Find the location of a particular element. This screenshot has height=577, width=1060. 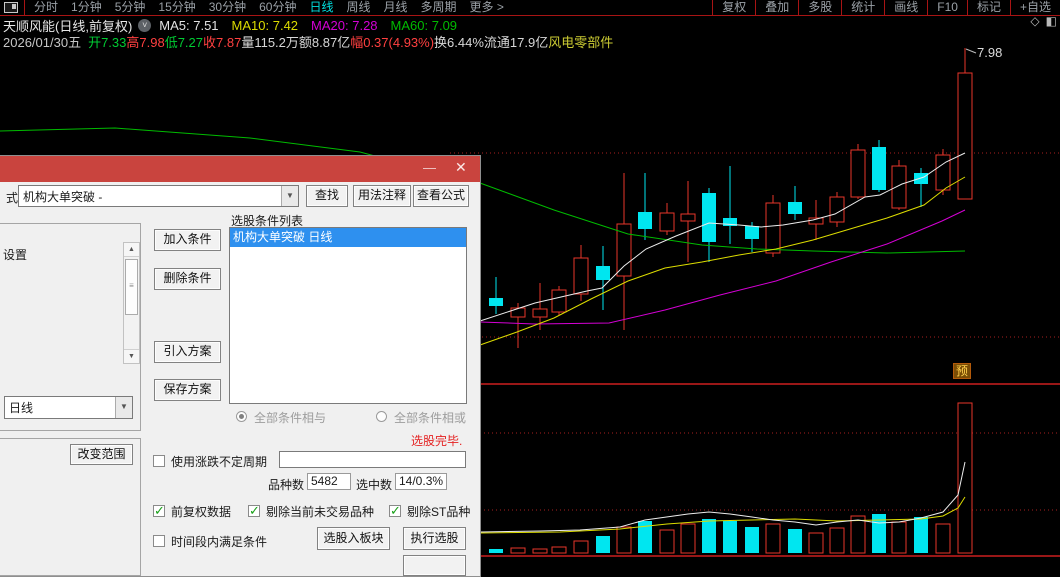

menu-item-更多 ˃: 更多 ˃ is located at coordinates (486, 7).